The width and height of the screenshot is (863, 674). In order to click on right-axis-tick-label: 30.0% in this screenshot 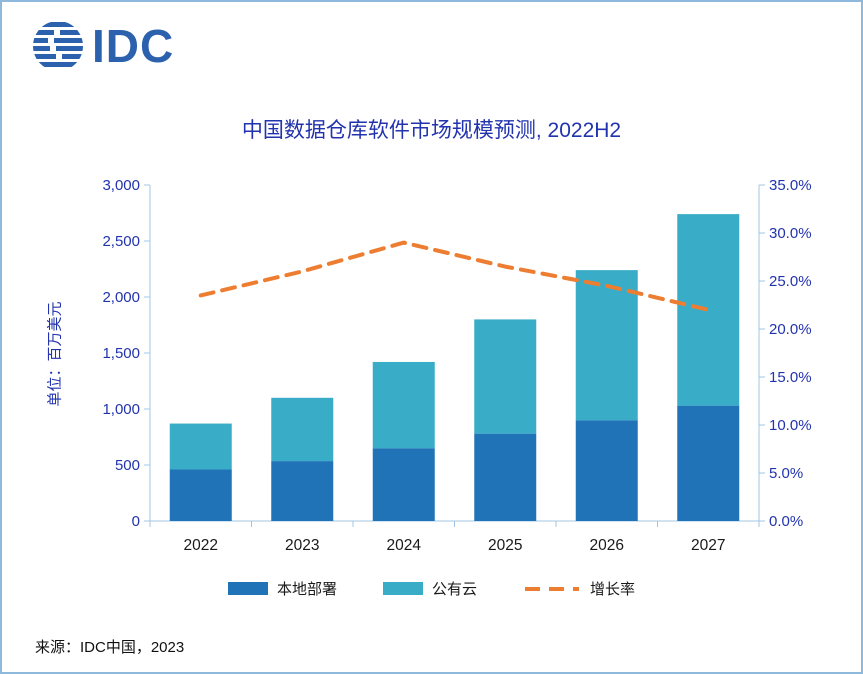, I will do `click(790, 233)`.